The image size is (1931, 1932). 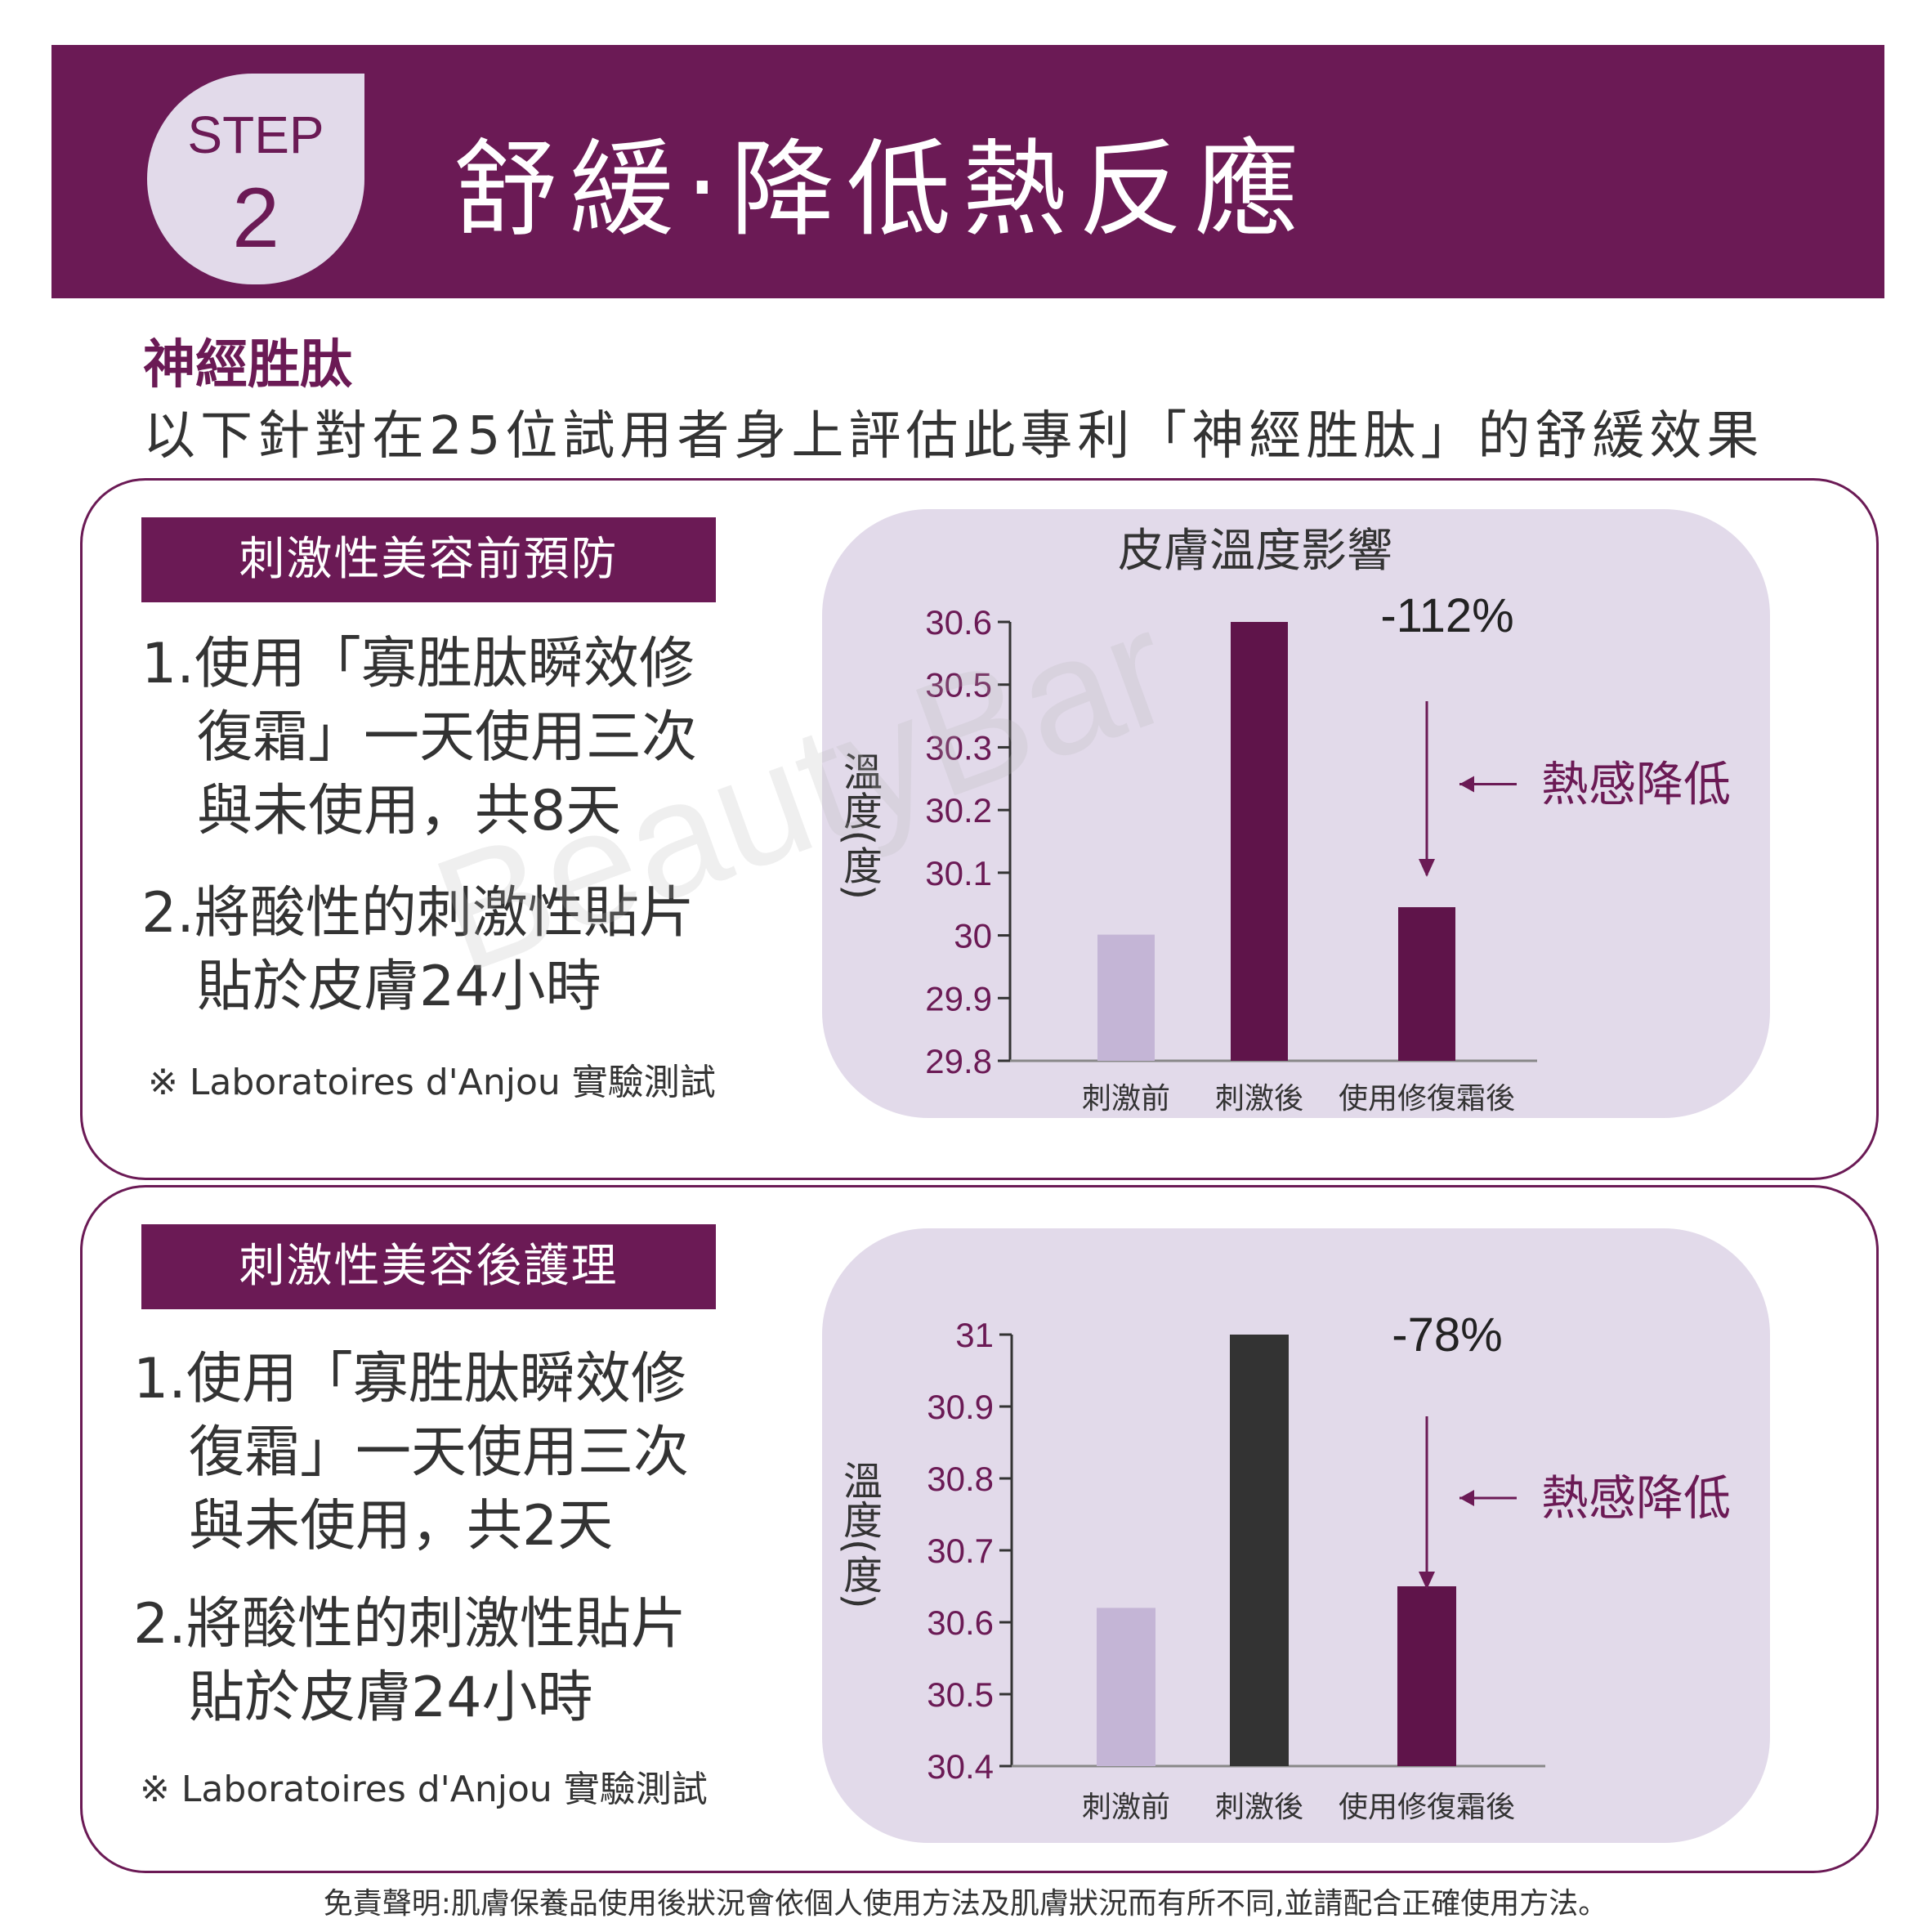 What do you see at coordinates (1447, 1335) in the screenshot?
I see `percent-label: -78%` at bounding box center [1447, 1335].